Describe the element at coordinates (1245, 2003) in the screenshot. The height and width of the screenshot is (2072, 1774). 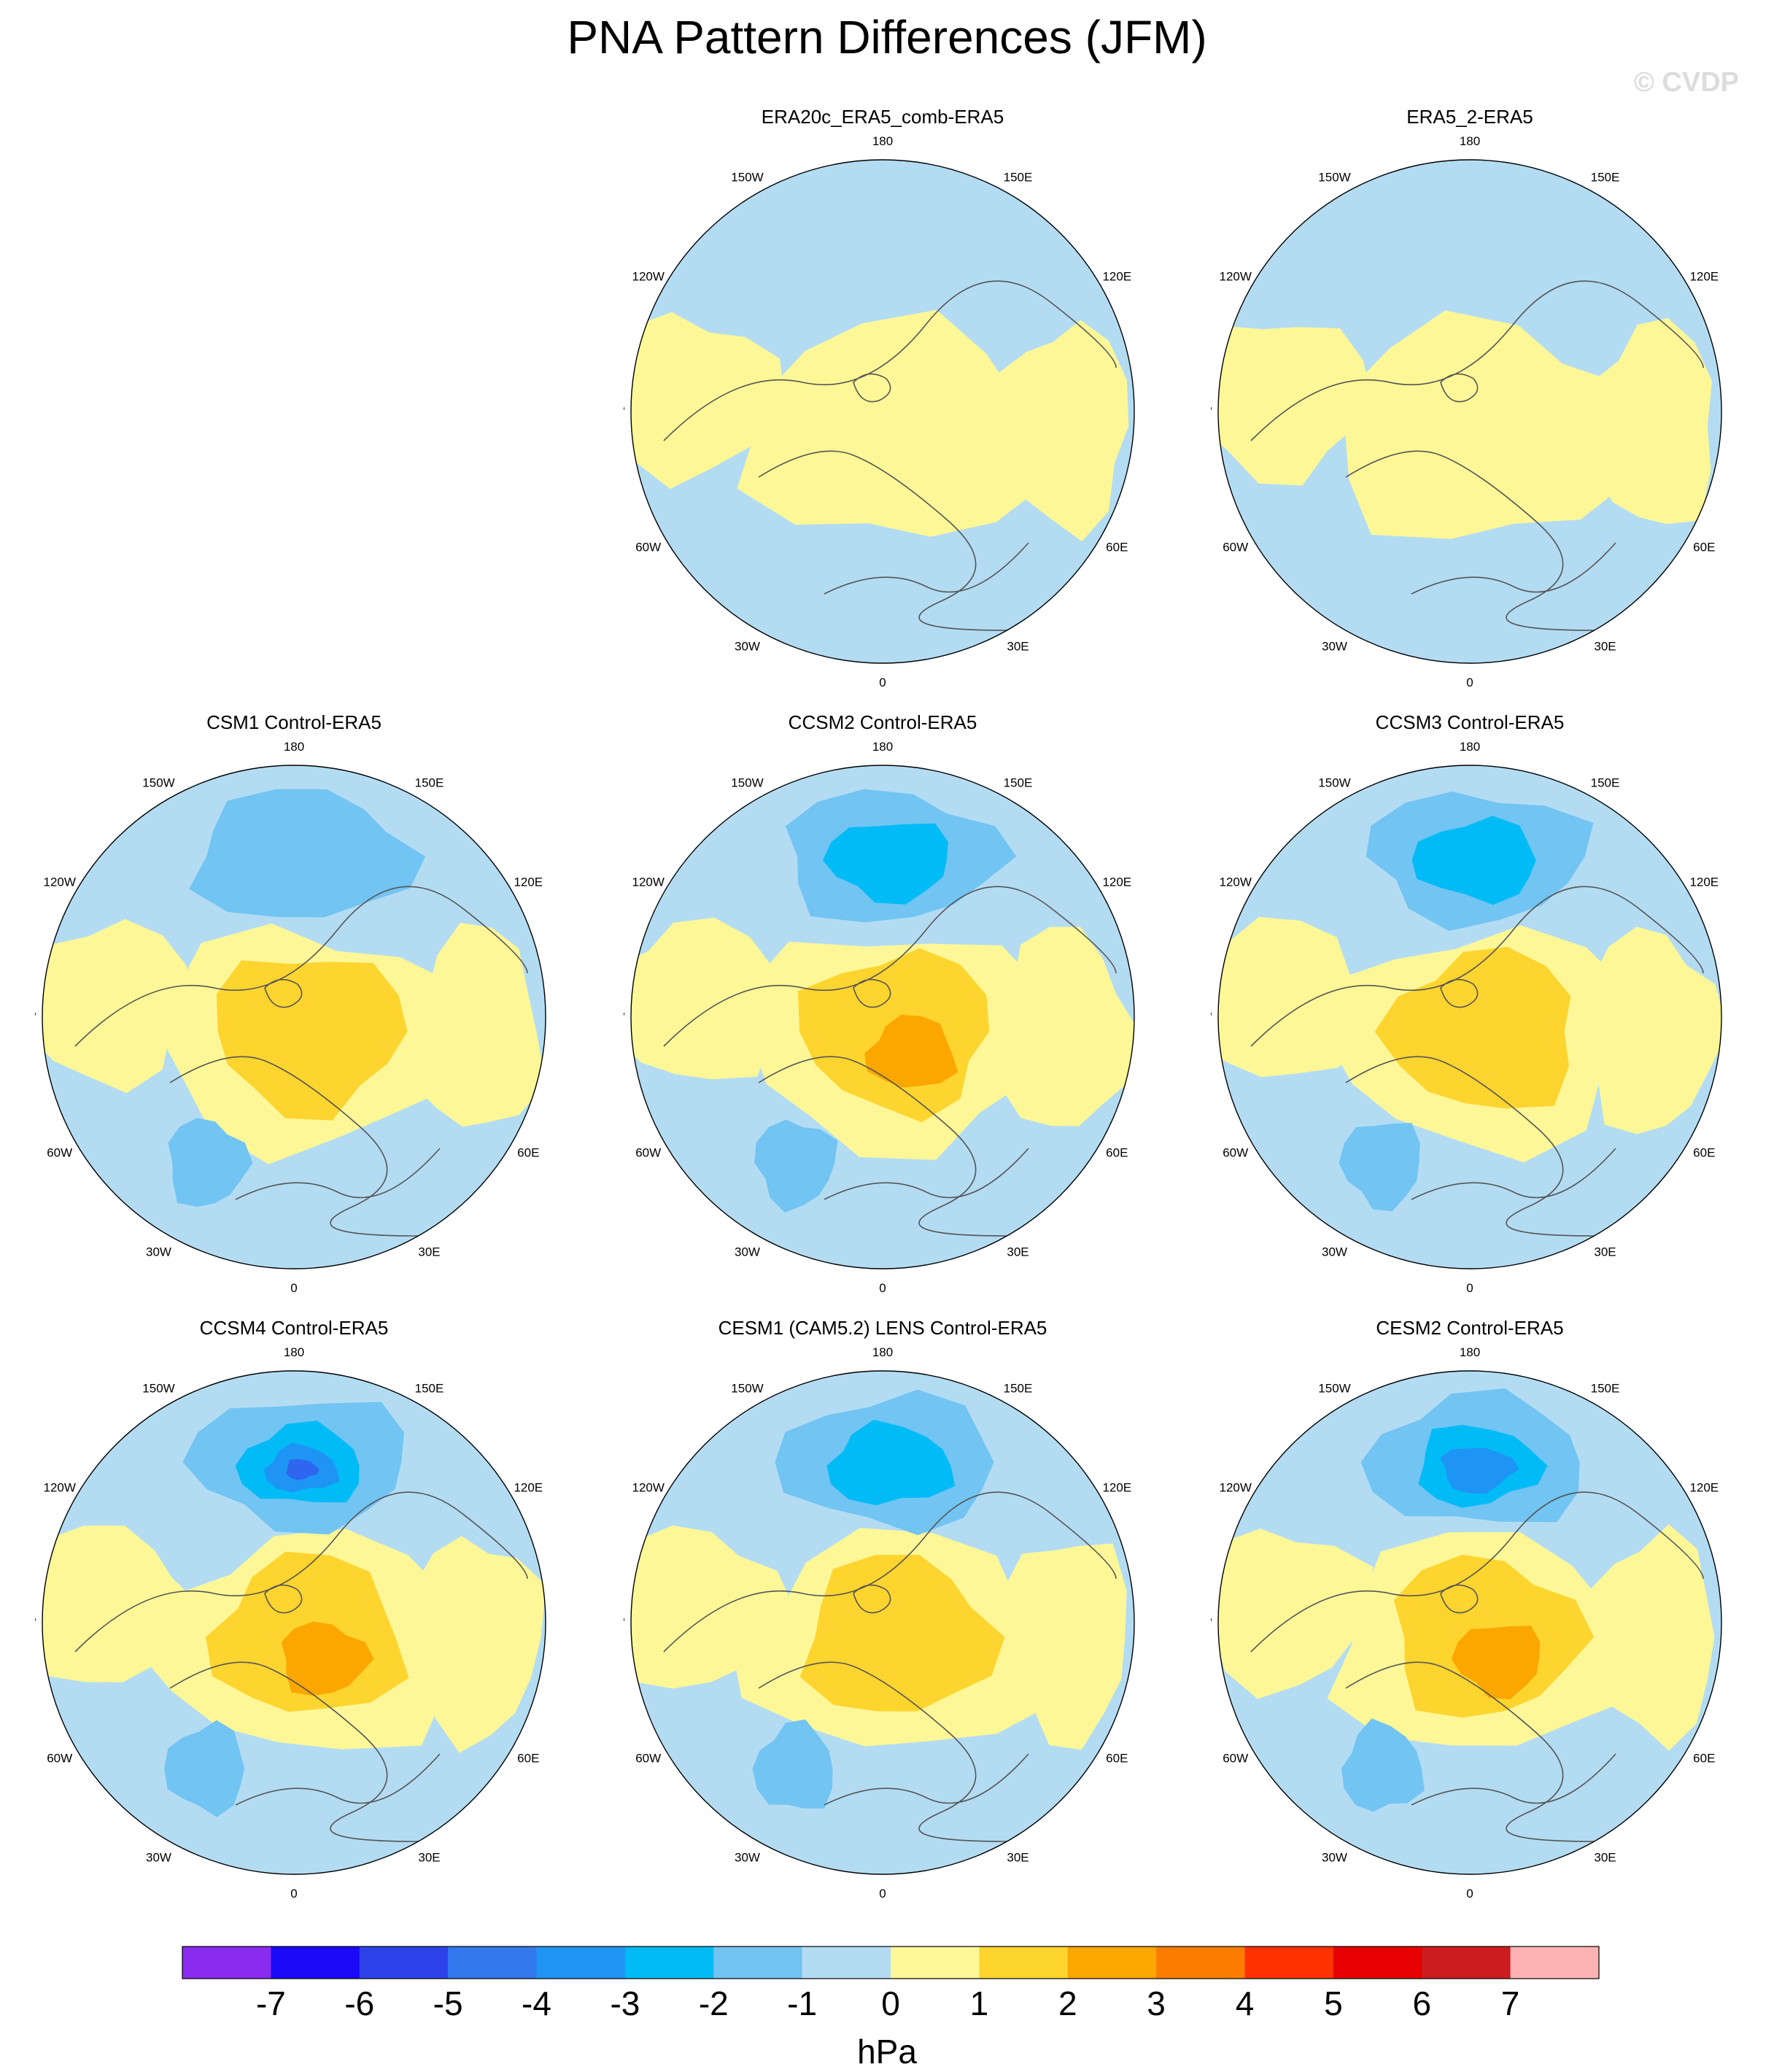
I see `colorbar-tick-label: 4` at that location.